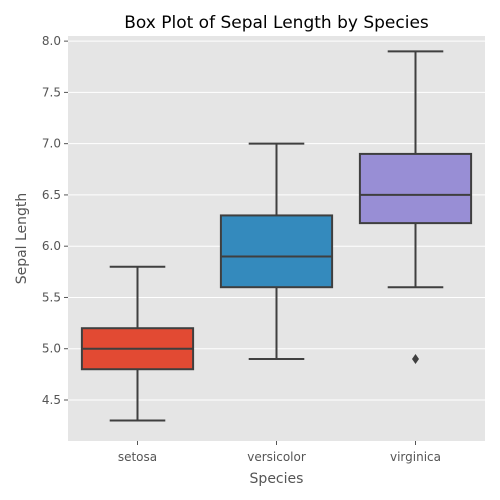 The image size is (500, 500). I want to click on x-tick-label-setosa: setosa, so click(137, 457).